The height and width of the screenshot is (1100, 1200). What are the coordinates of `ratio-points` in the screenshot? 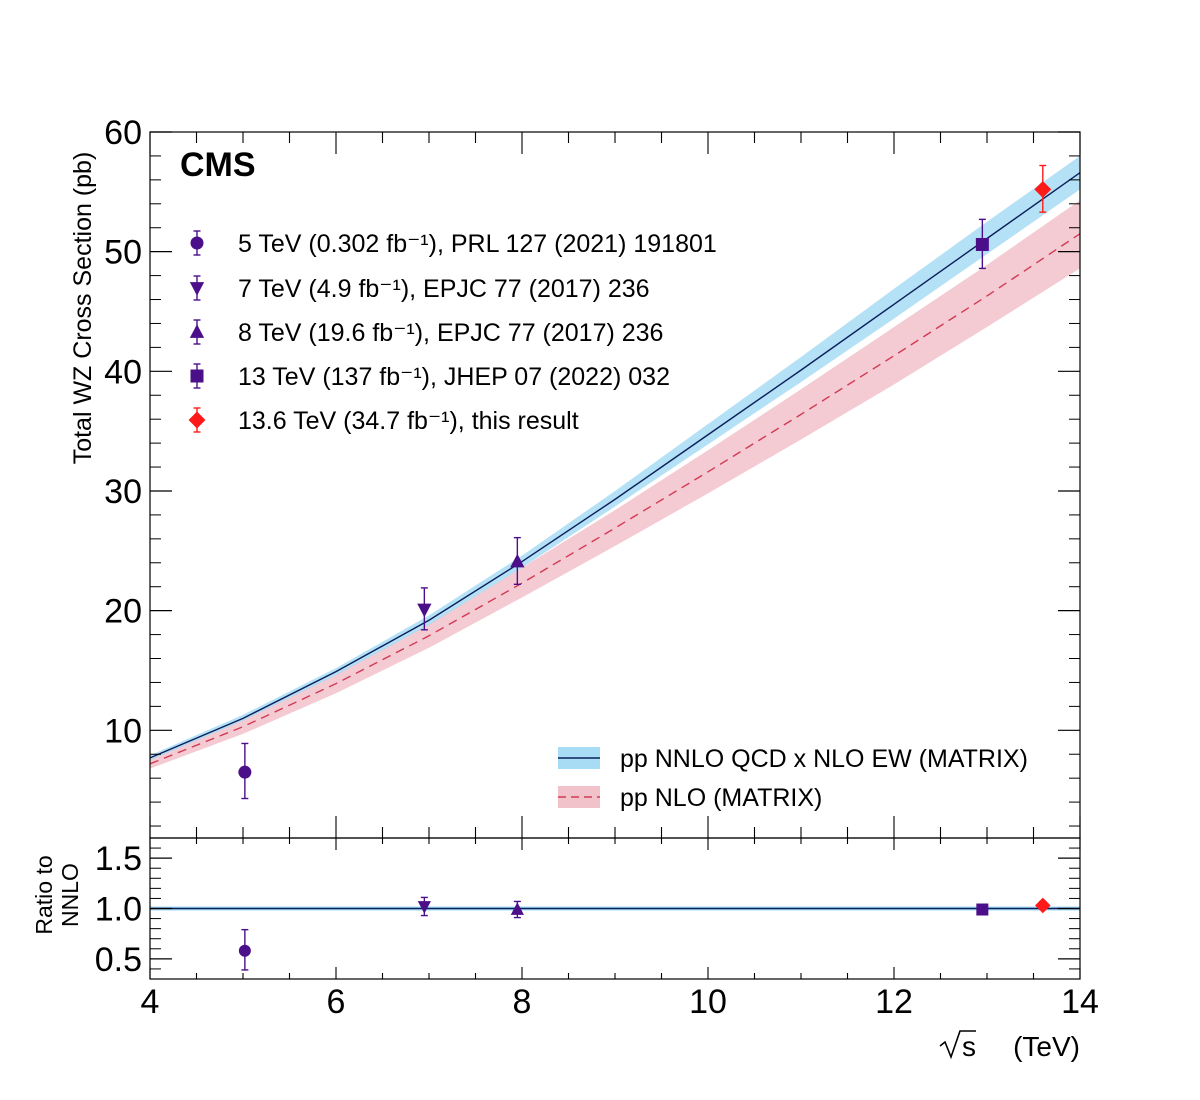 It's located at (644, 933).